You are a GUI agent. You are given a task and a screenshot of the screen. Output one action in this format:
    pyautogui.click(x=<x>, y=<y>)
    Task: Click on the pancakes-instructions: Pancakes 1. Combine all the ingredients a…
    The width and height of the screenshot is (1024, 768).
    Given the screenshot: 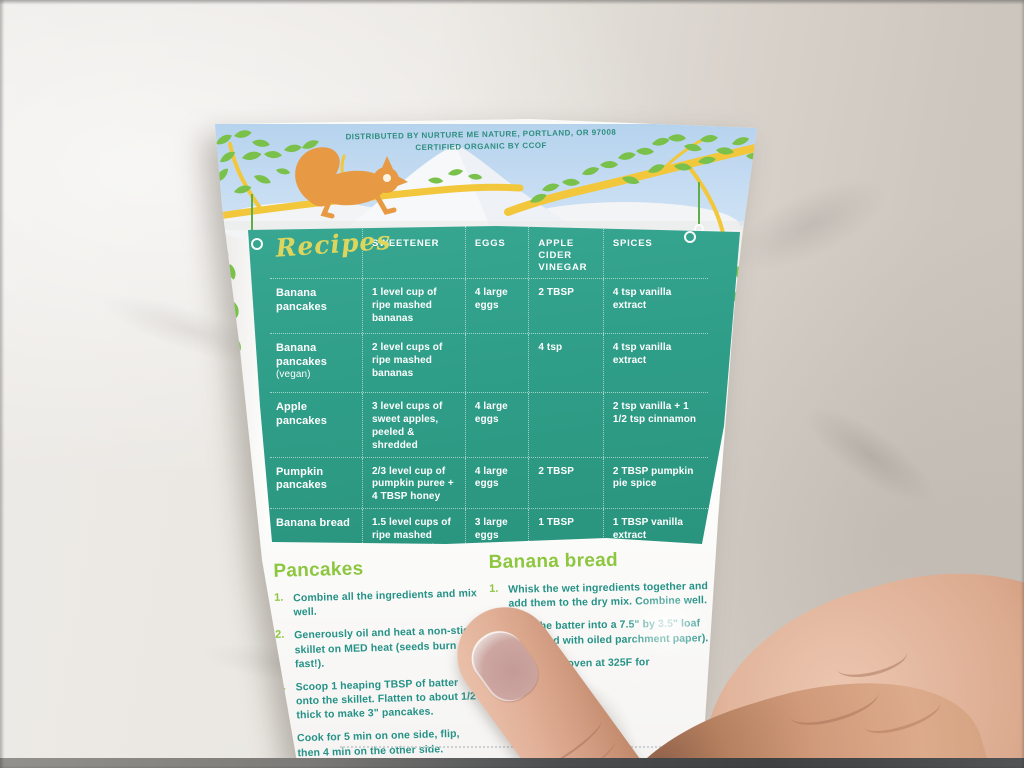 What is the action you would take?
    pyautogui.click(x=379, y=661)
    